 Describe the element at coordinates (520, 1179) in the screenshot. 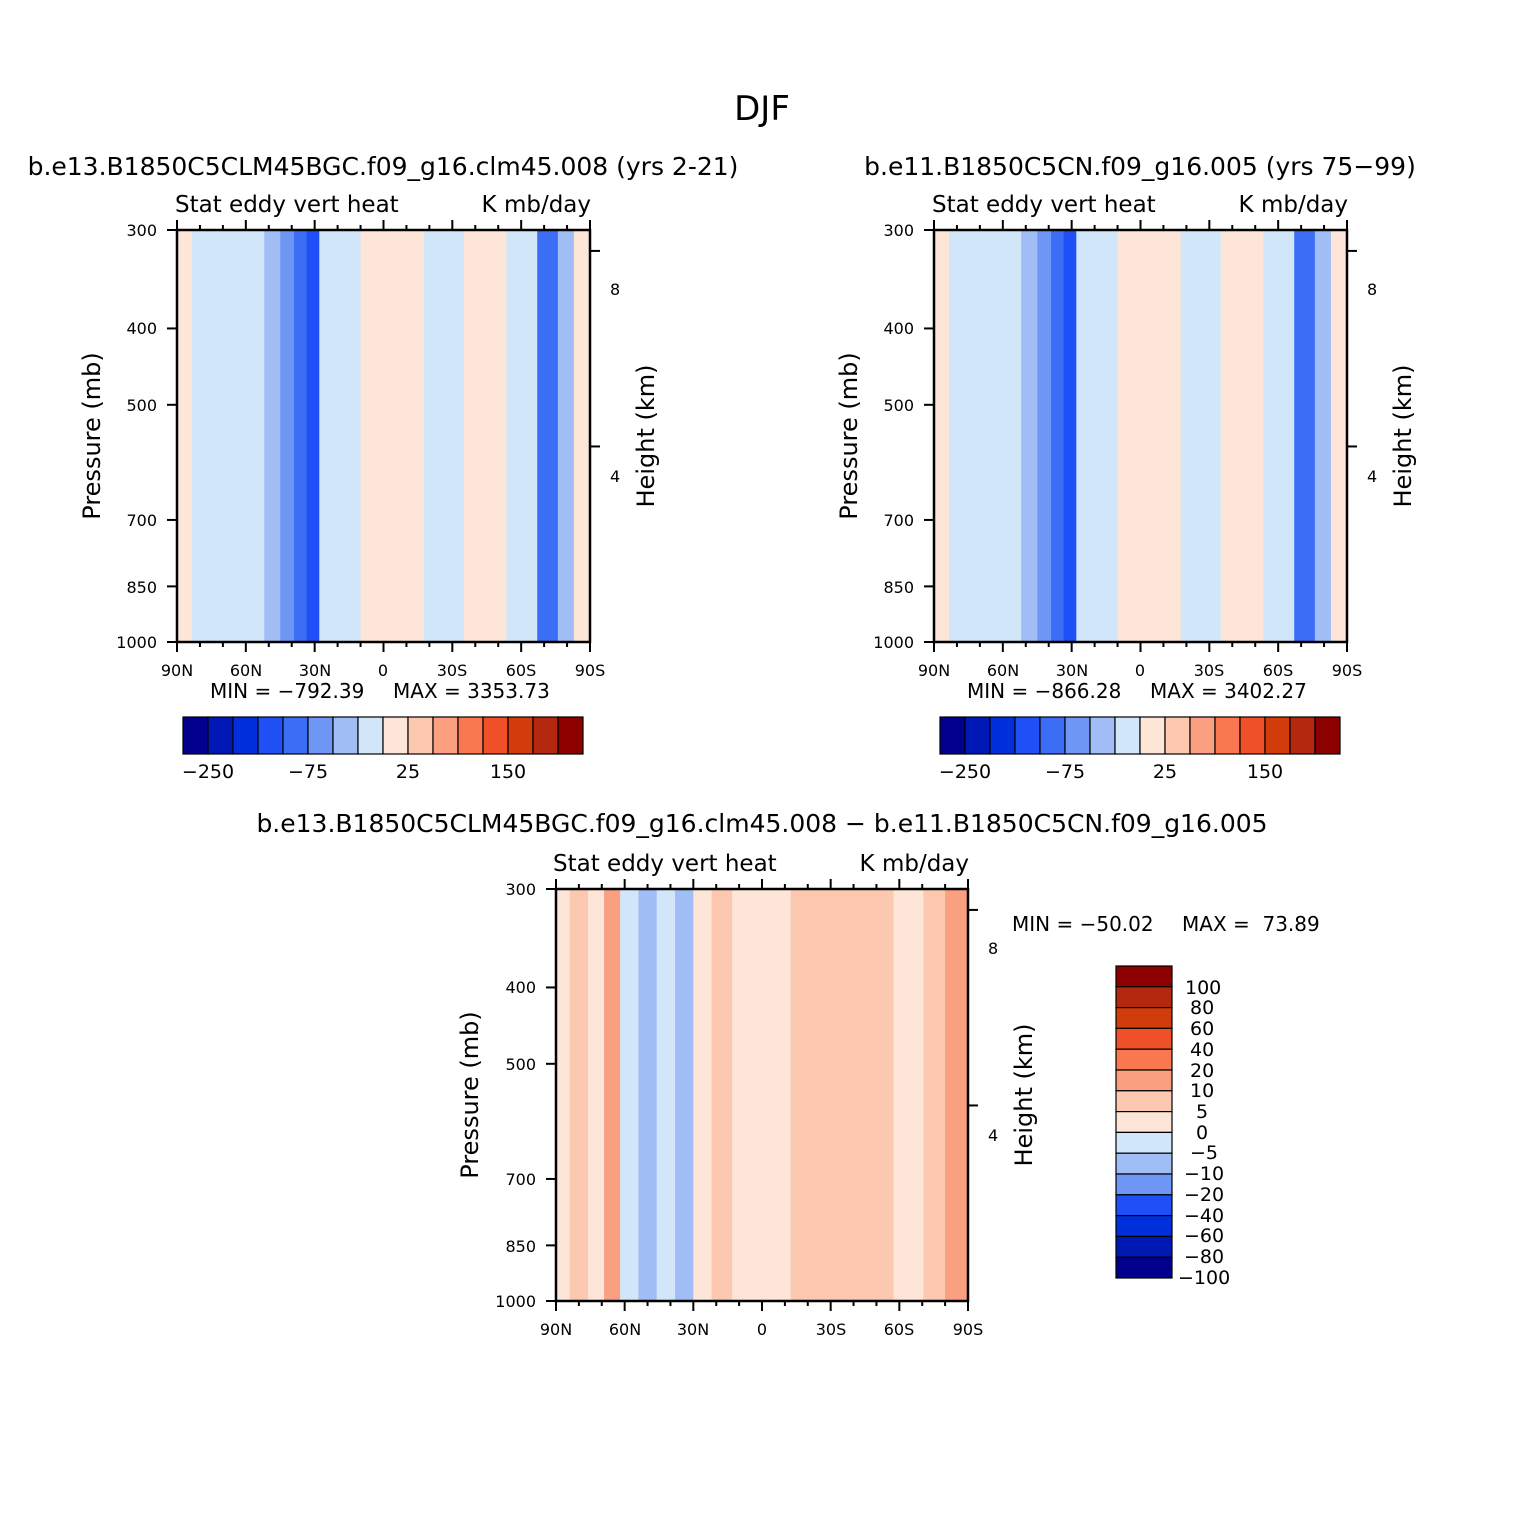

I see `panel-3-ytick-700: 700` at that location.